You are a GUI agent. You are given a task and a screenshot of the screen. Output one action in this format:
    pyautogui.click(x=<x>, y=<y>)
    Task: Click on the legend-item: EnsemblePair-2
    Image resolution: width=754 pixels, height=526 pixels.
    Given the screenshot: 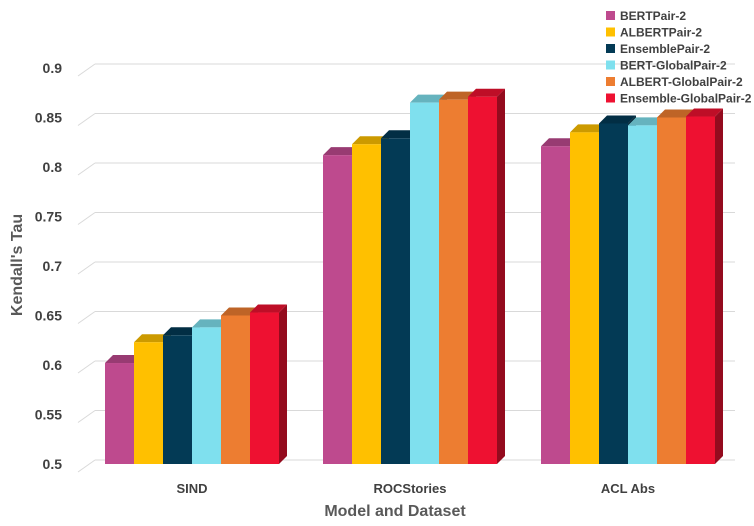 What is the action you would take?
    pyautogui.click(x=658, y=49)
    